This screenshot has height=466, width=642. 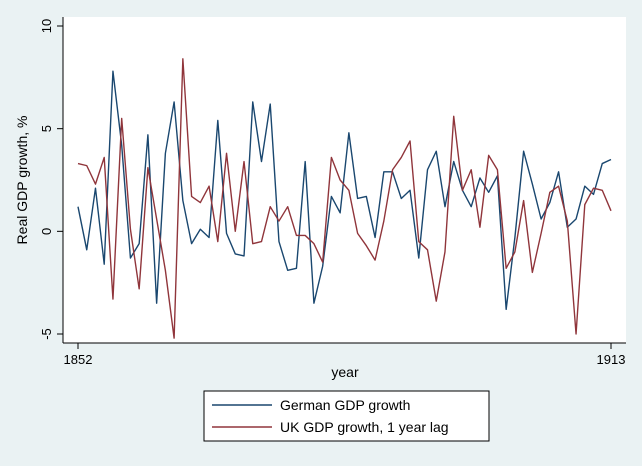 What do you see at coordinates (22, 180) in the screenshot?
I see `y-axis-title: Real GDP growth, %` at bounding box center [22, 180].